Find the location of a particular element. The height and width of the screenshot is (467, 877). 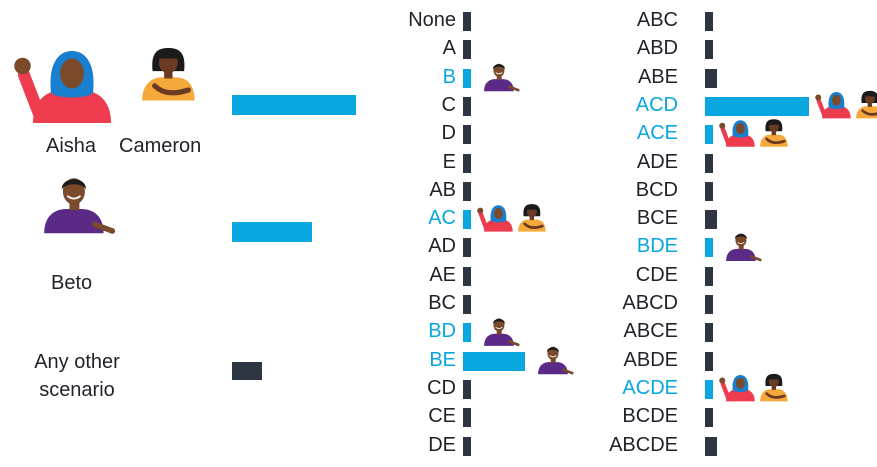

bar-ade is located at coordinates (709, 163).